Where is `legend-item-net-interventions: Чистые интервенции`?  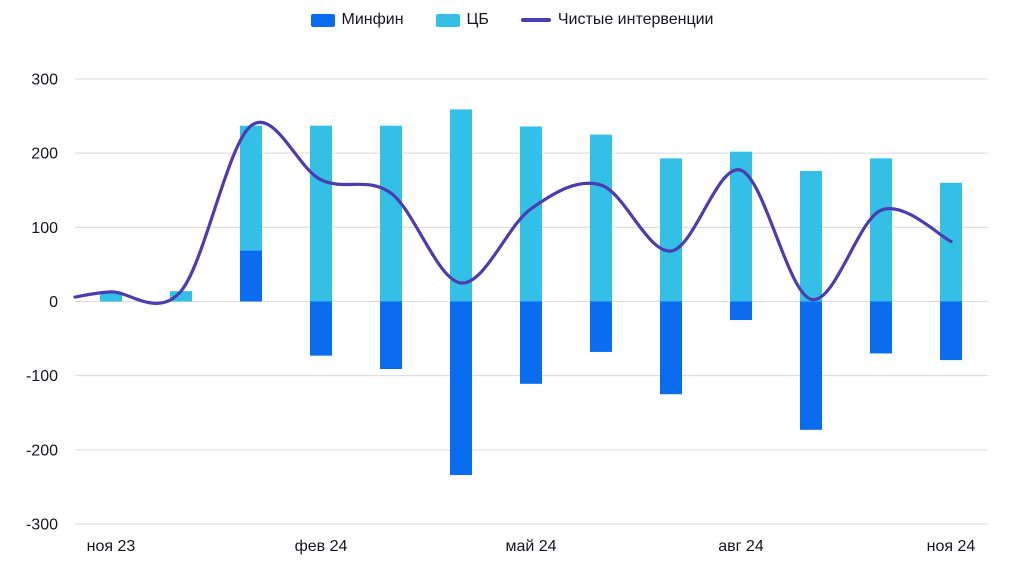 legend-item-net-interventions: Чистые интервенции is located at coordinates (617, 20).